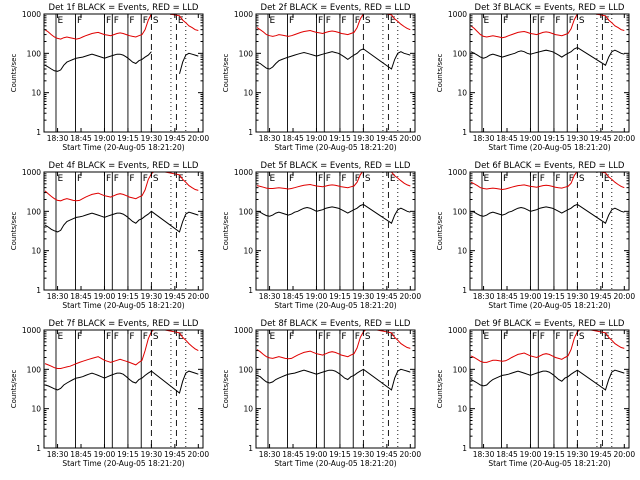 Image resolution: width=640 pixels, height=480 pixels. What do you see at coordinates (336, 166) in the screenshot?
I see `panel-title: Det 5f BLACK = Events, RED = LLD` at bounding box center [336, 166].